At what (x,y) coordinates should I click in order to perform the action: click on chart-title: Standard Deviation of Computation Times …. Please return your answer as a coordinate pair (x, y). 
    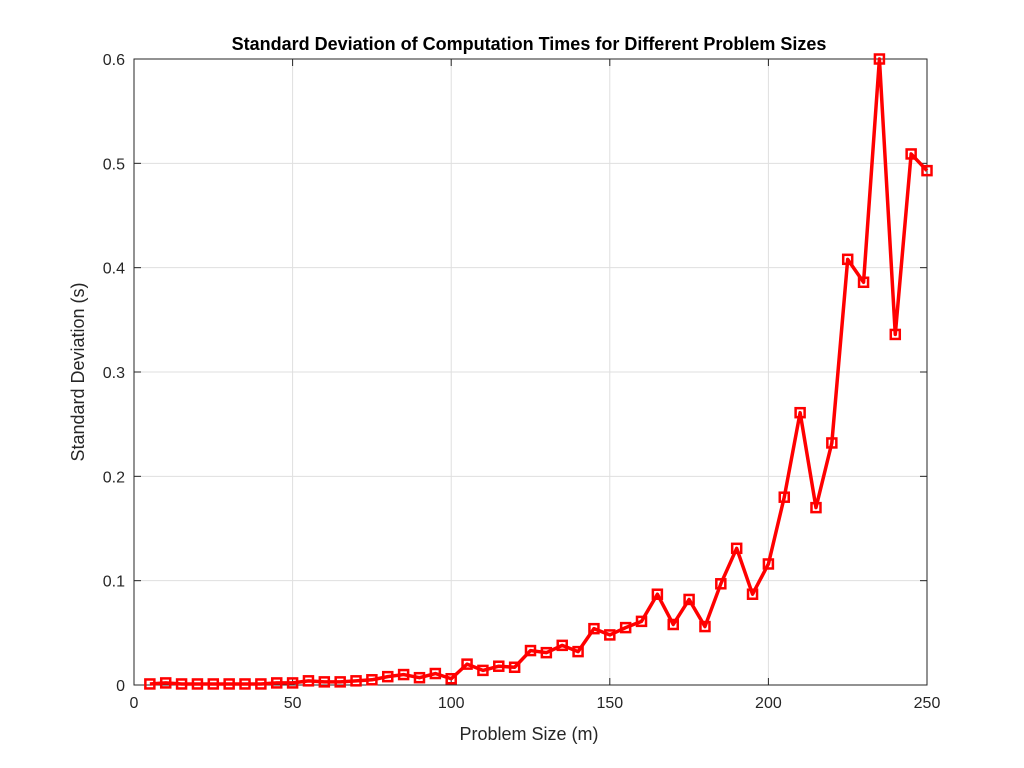
    Looking at the image, I should click on (529, 44).